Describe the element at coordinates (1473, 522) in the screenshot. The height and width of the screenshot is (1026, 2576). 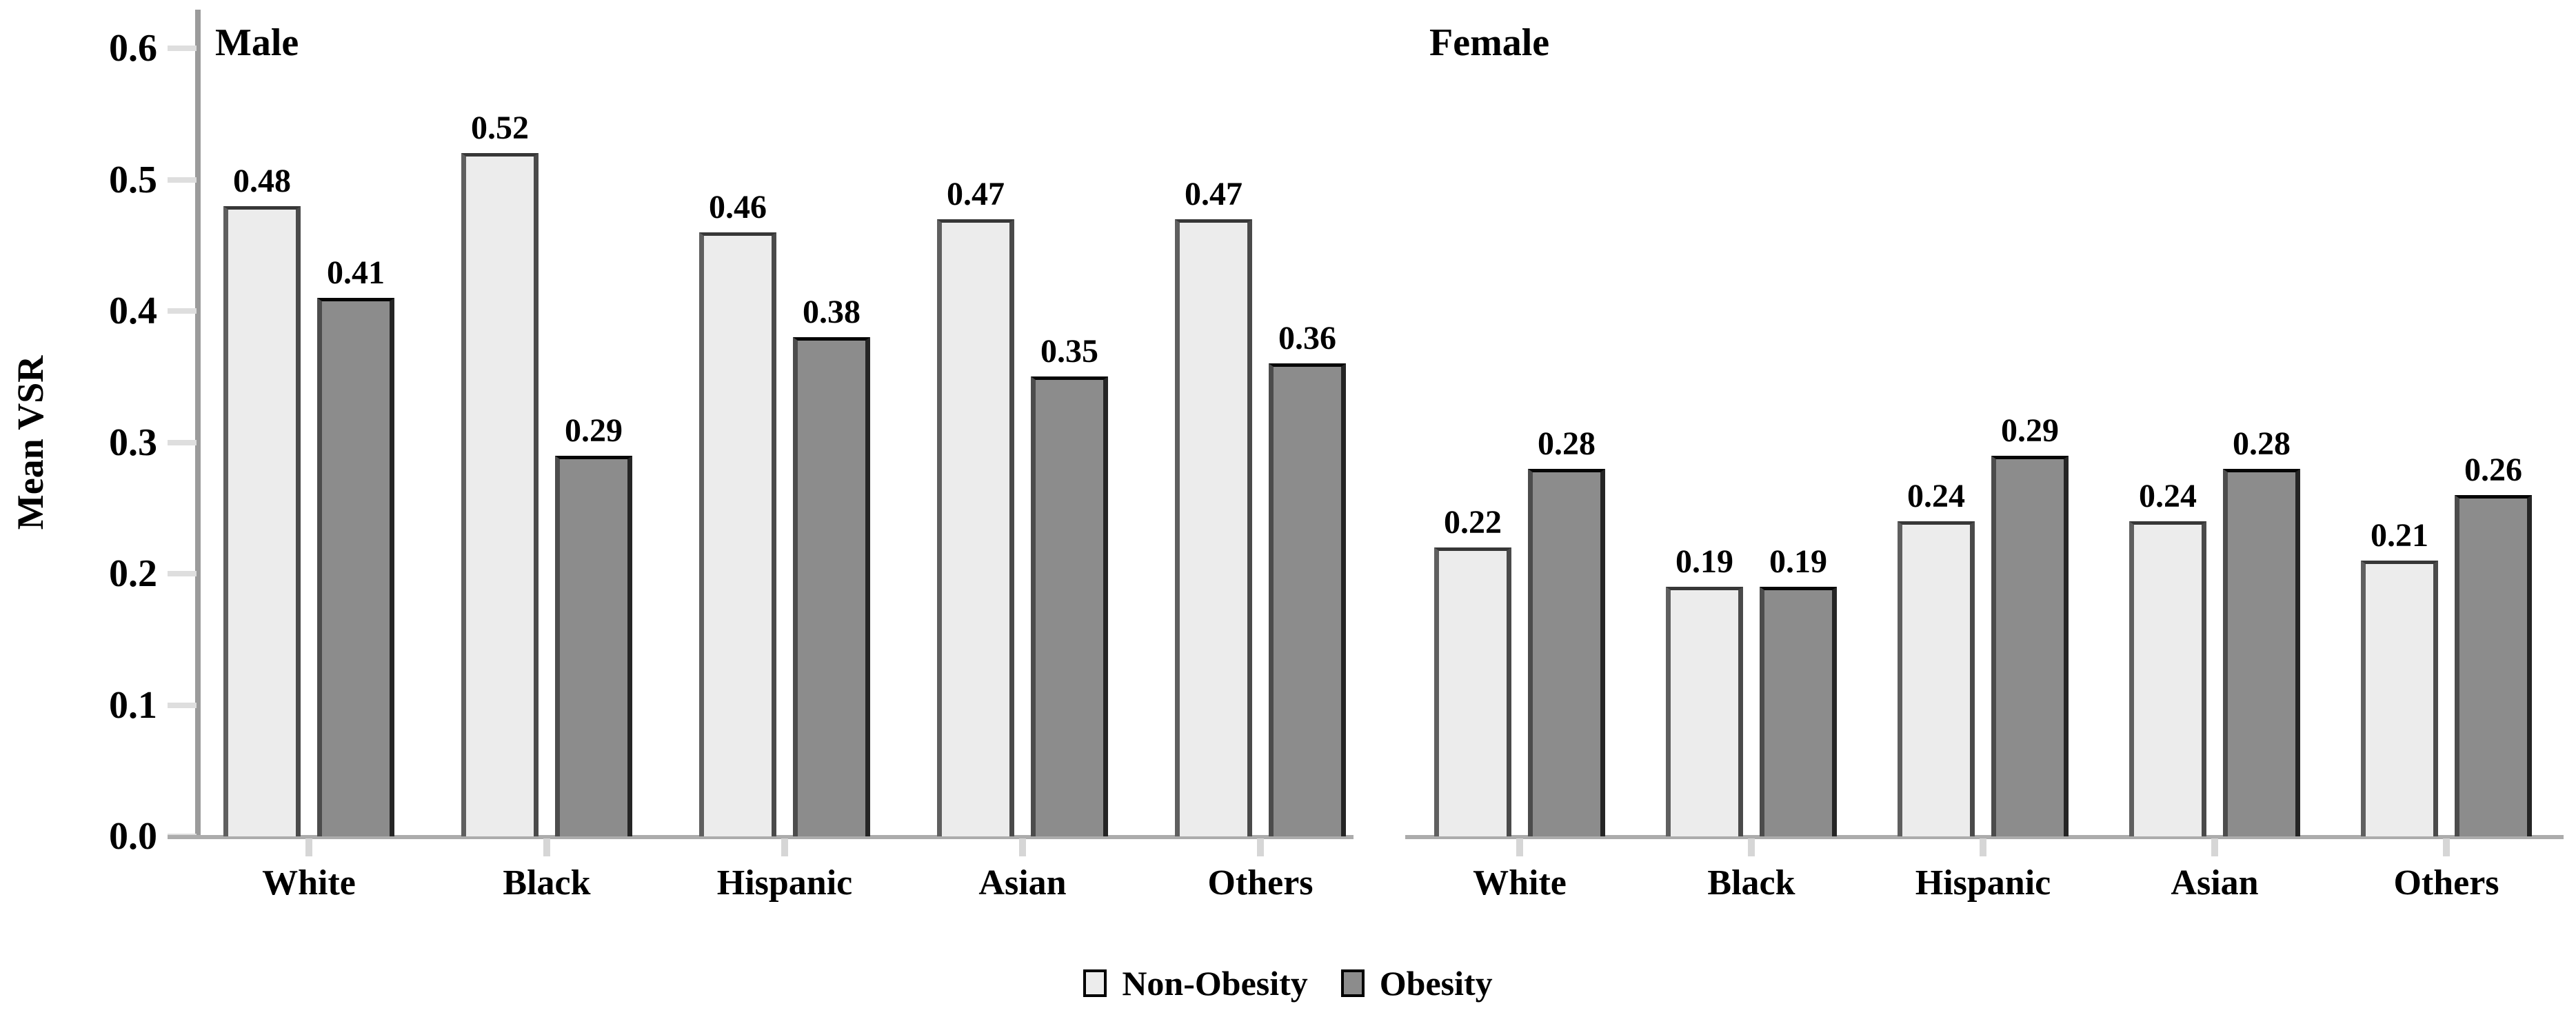
I see `bar-value-label: 0.22` at that location.